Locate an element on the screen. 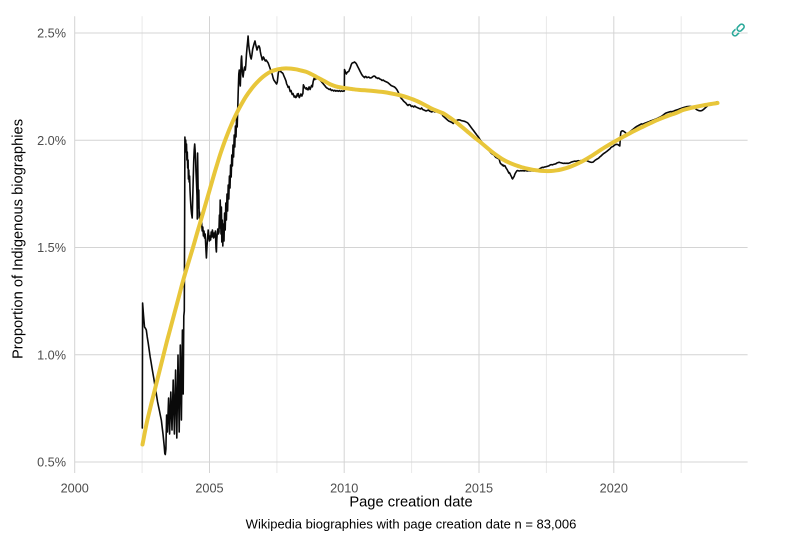 The image size is (794, 558). svg-text: Page creation date is located at coordinates (410, 503).